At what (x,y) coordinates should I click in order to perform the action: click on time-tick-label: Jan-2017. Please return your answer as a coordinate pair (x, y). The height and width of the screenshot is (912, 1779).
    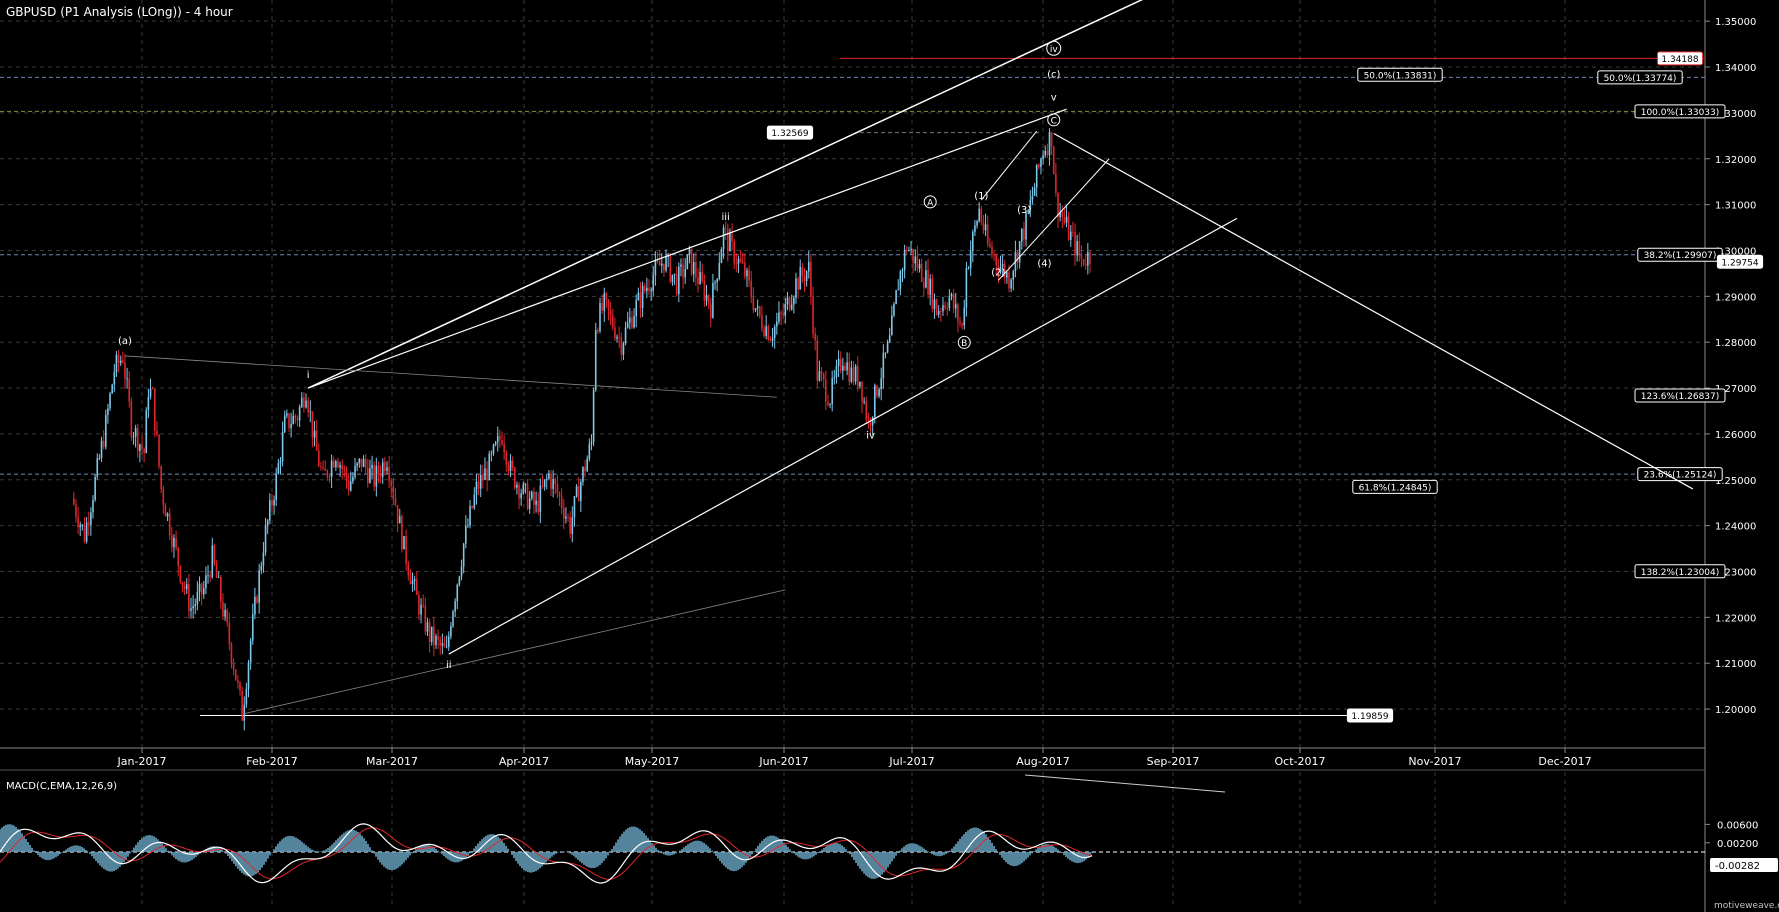
    Looking at the image, I should click on (142, 761).